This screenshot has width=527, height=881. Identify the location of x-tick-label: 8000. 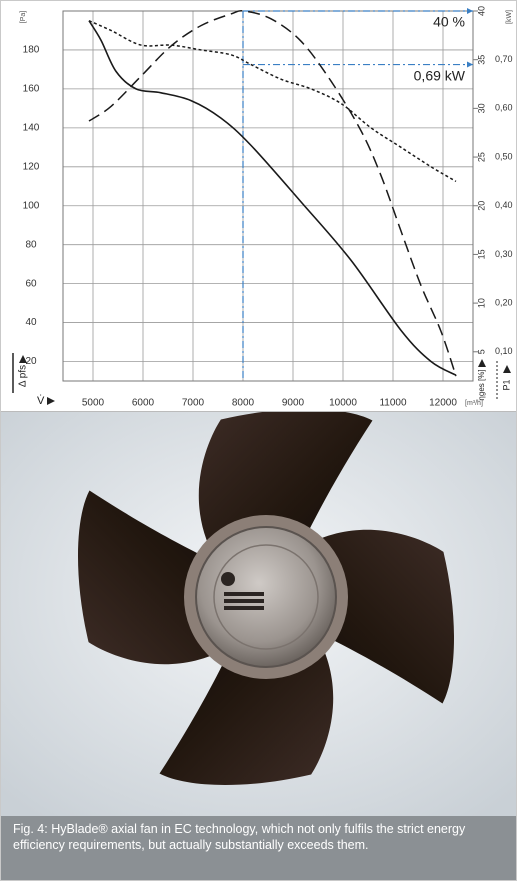
(243, 403).